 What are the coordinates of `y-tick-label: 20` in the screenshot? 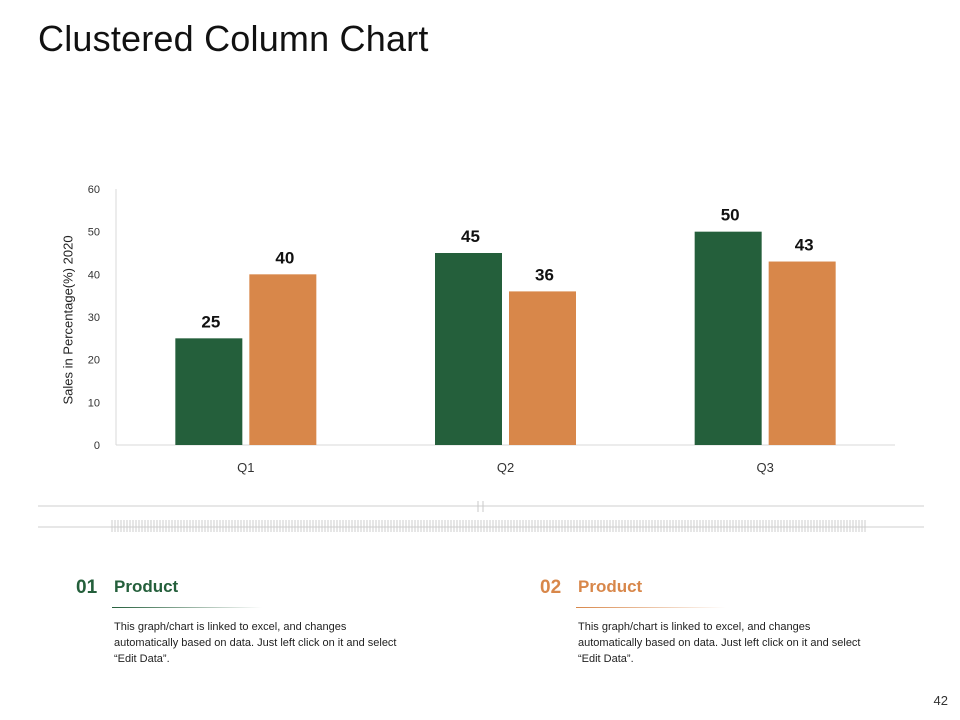 It's located at (94, 361).